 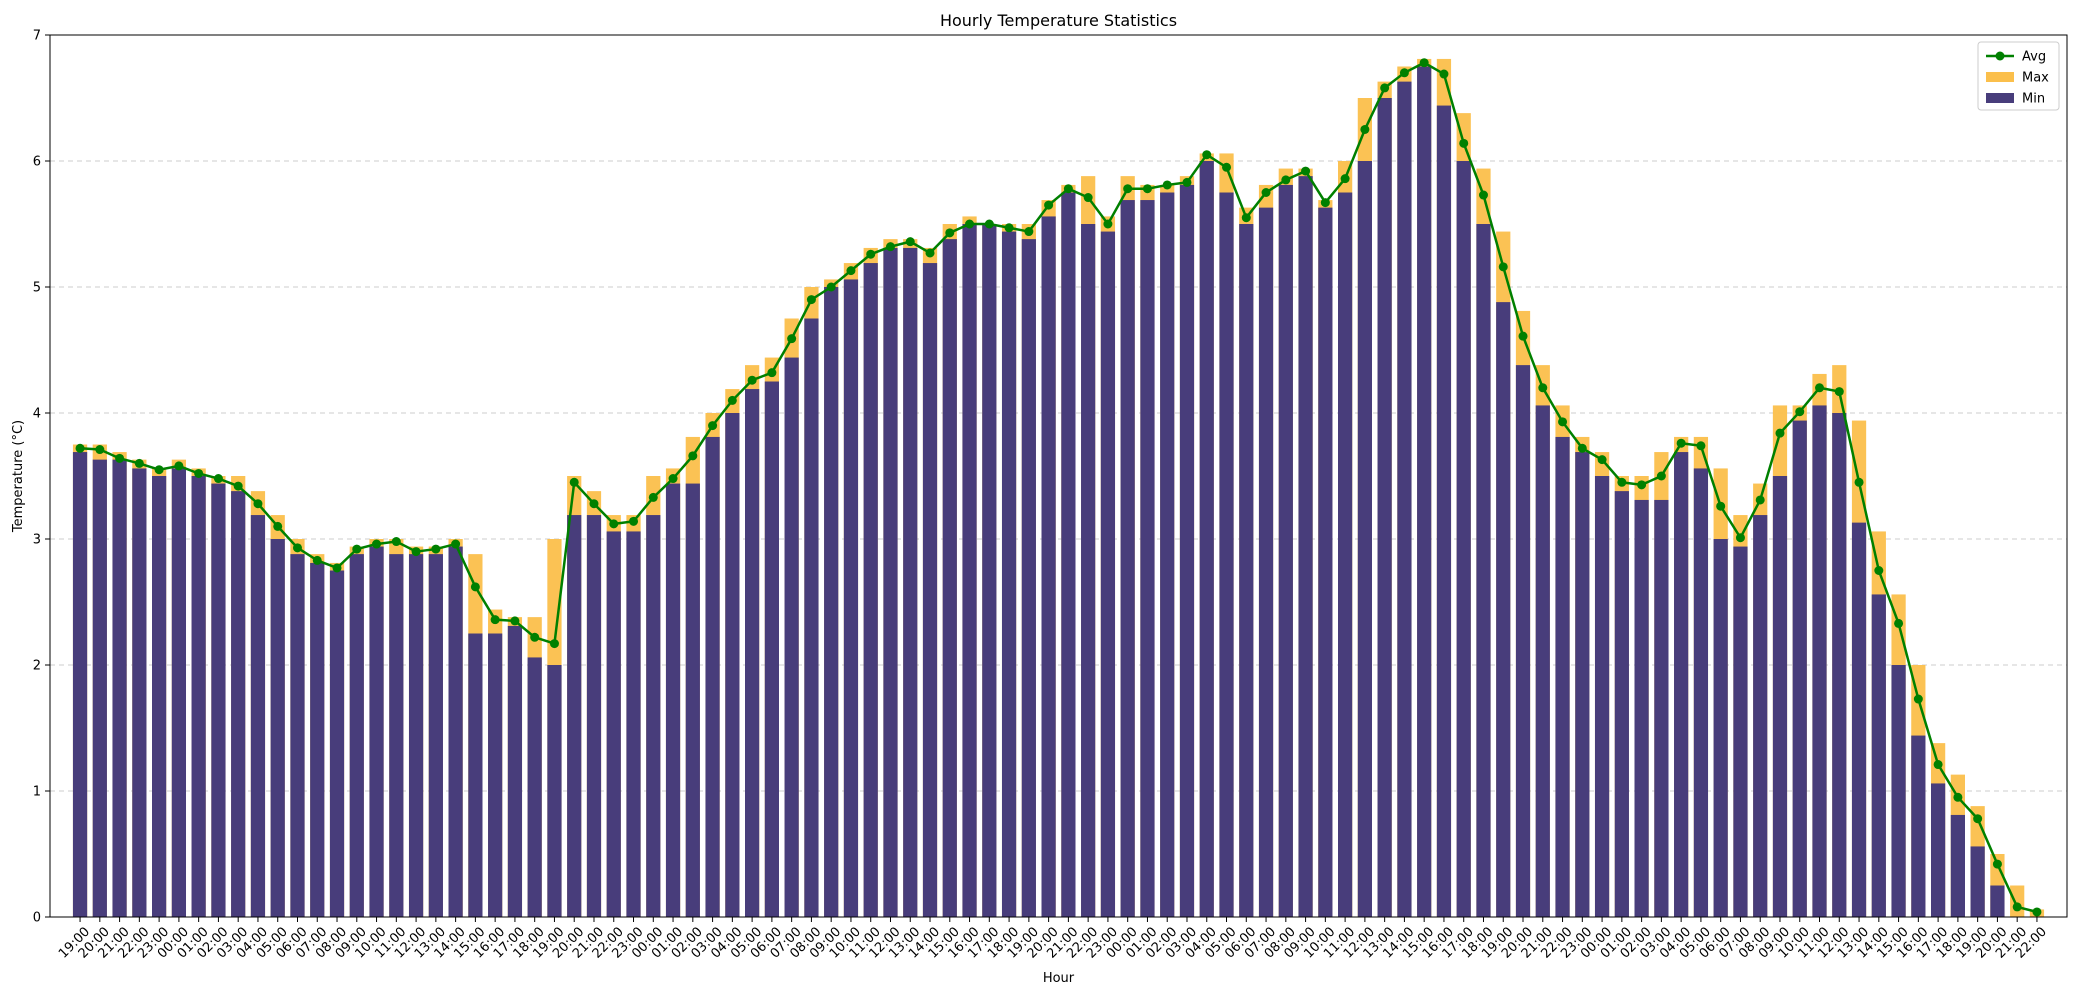 I want to click on bar-max, so click(x=2017, y=901).